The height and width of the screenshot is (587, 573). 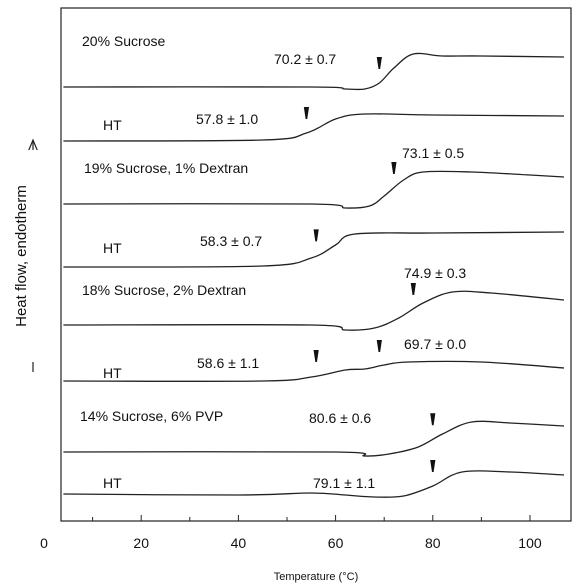 I want to click on x-tick-label: 60, so click(x=336, y=543).